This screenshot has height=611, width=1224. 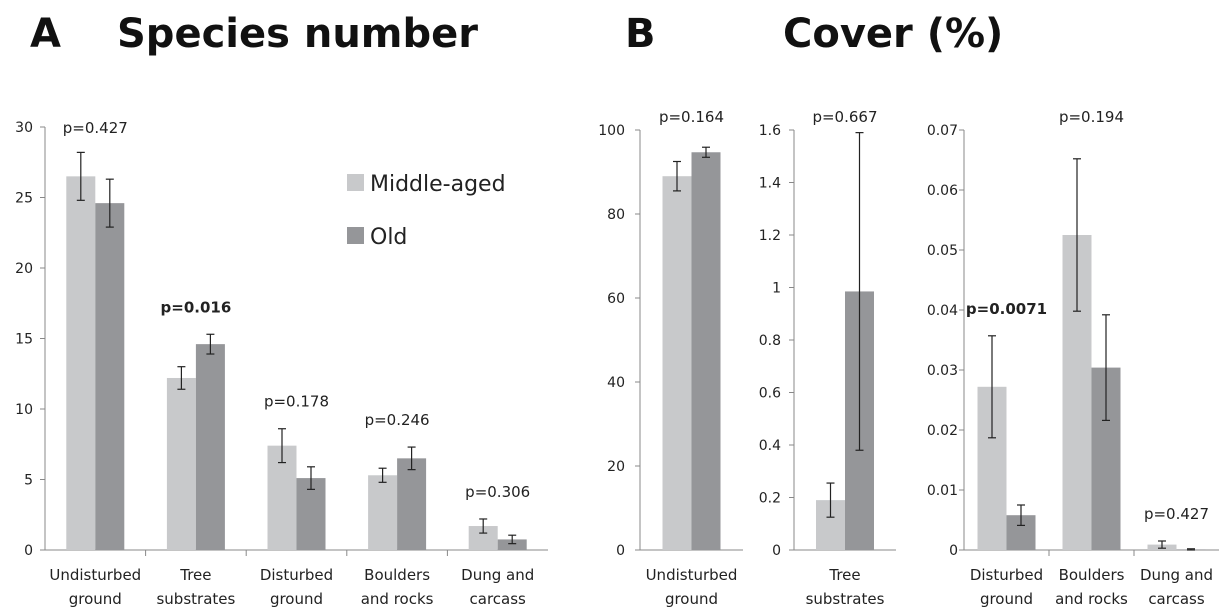 What do you see at coordinates (942, 131) in the screenshot?
I see `y-tick-label: 0.07` at bounding box center [942, 131].